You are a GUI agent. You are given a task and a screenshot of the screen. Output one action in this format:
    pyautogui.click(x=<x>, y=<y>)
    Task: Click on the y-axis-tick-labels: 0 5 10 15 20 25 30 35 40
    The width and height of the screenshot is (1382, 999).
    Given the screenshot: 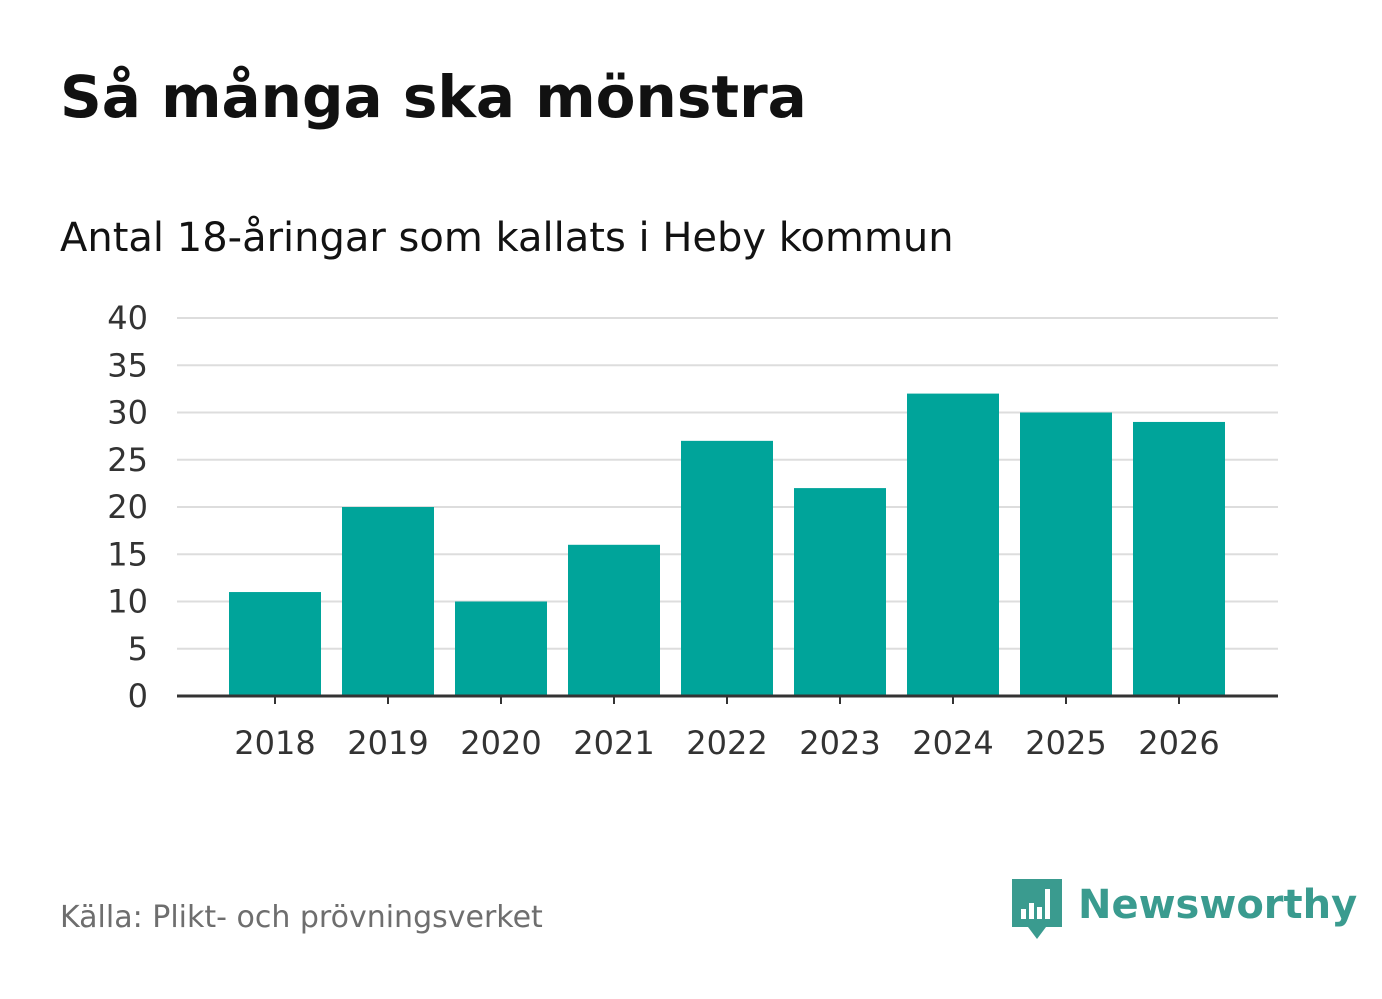 What is the action you would take?
    pyautogui.click(x=127, y=507)
    